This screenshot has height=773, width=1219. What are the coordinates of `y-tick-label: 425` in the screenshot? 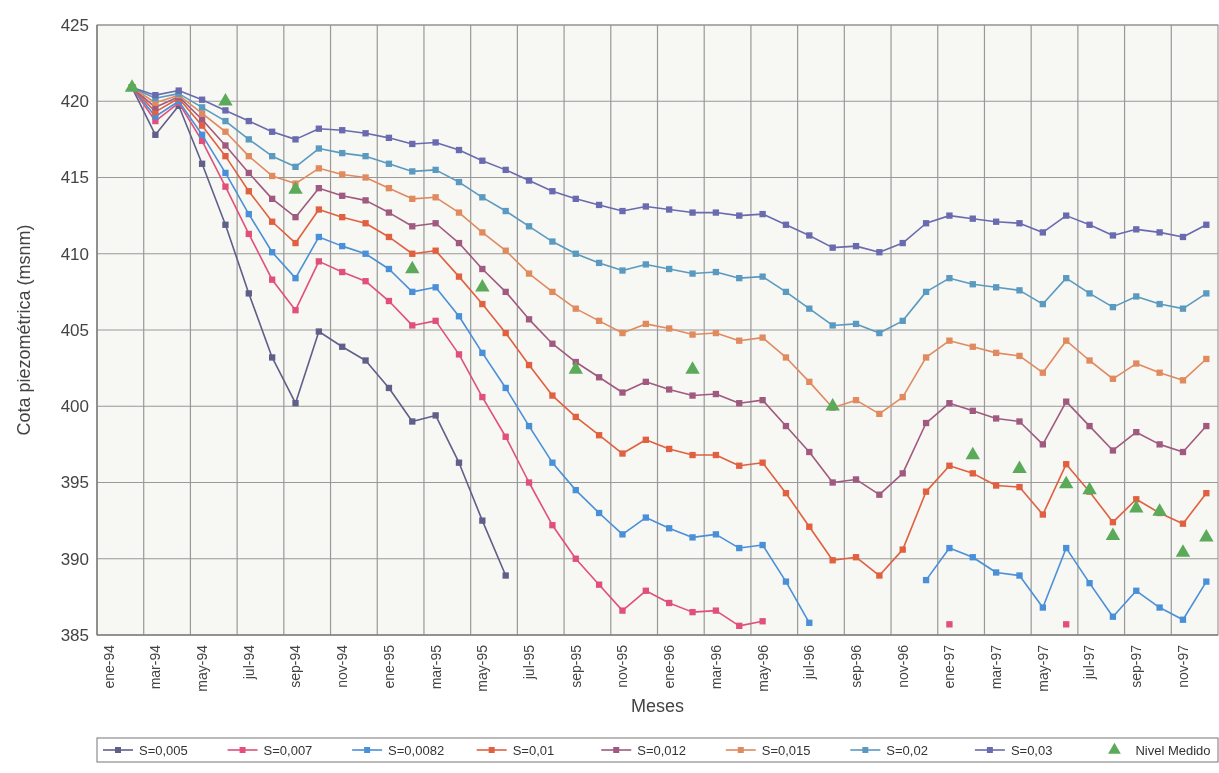 It's located at (74, 25).